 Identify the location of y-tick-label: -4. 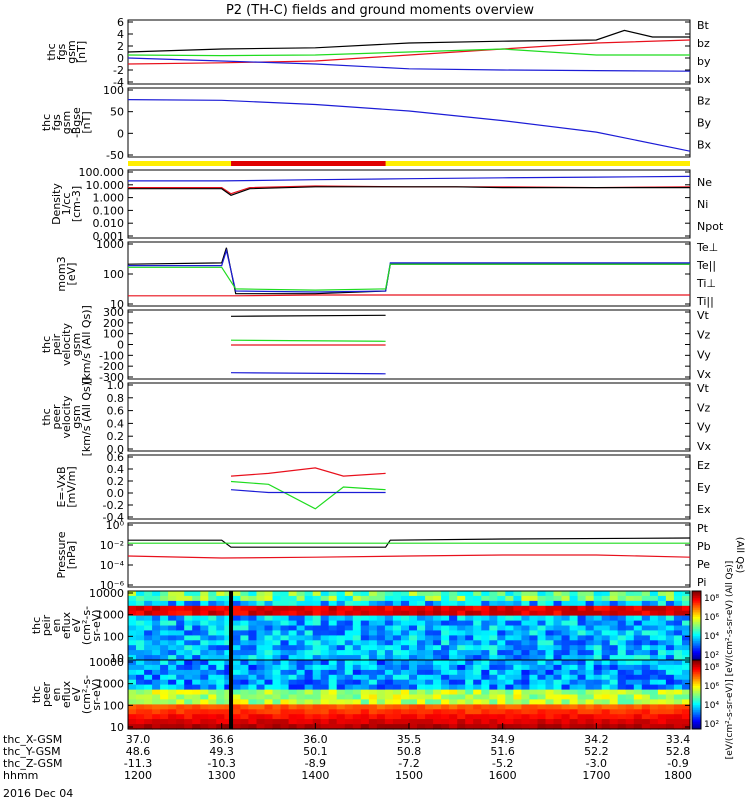
(118, 82).